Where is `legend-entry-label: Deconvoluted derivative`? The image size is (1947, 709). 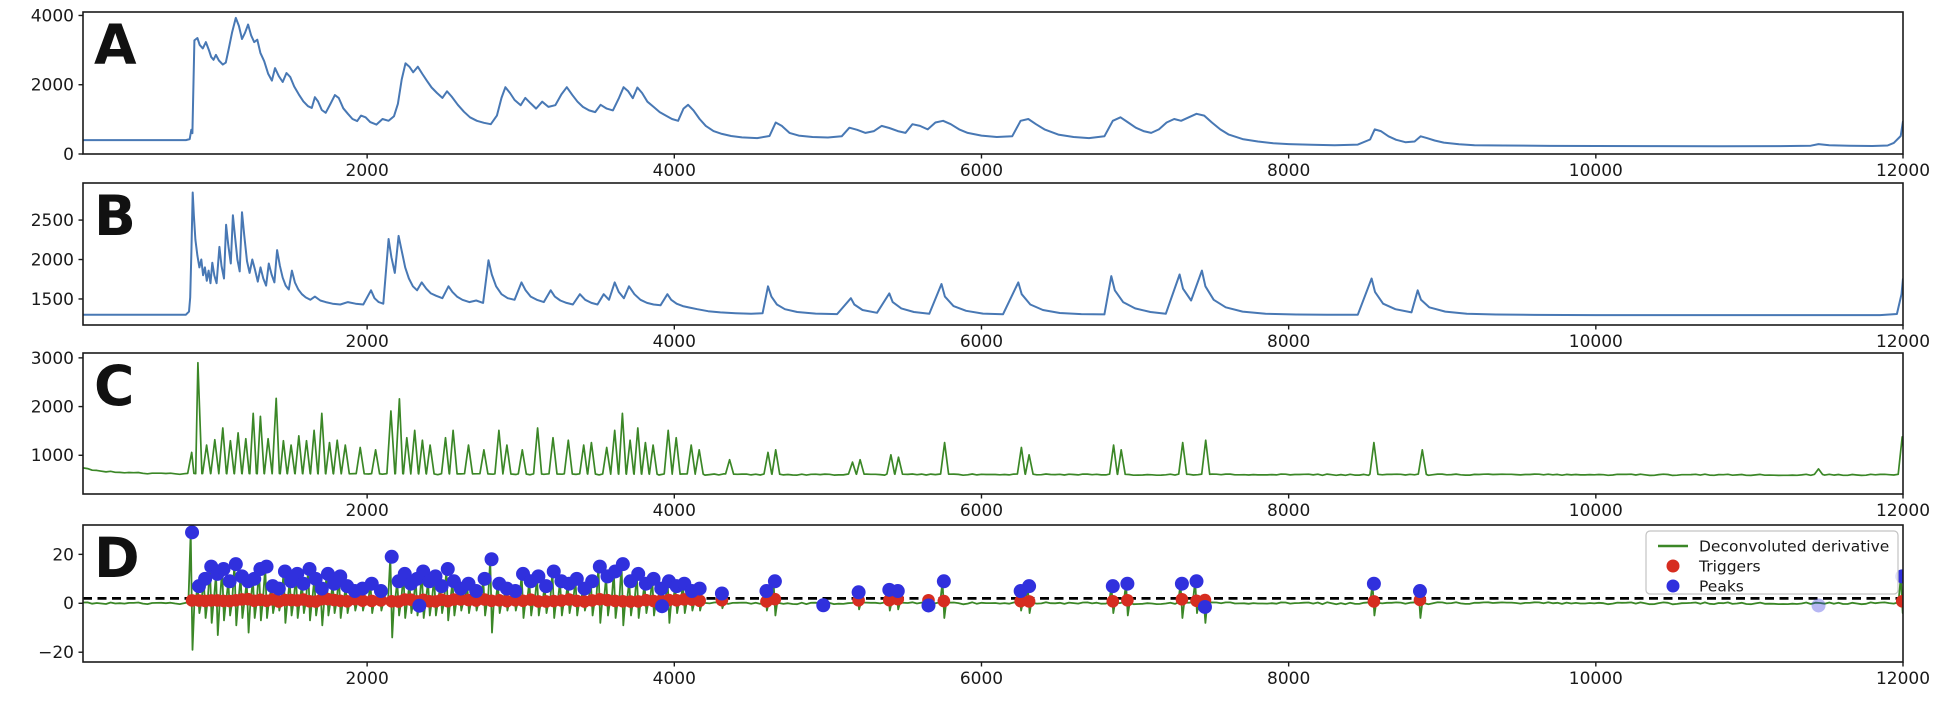
legend-entry-label: Deconvoluted derivative is located at coordinates (1794, 546).